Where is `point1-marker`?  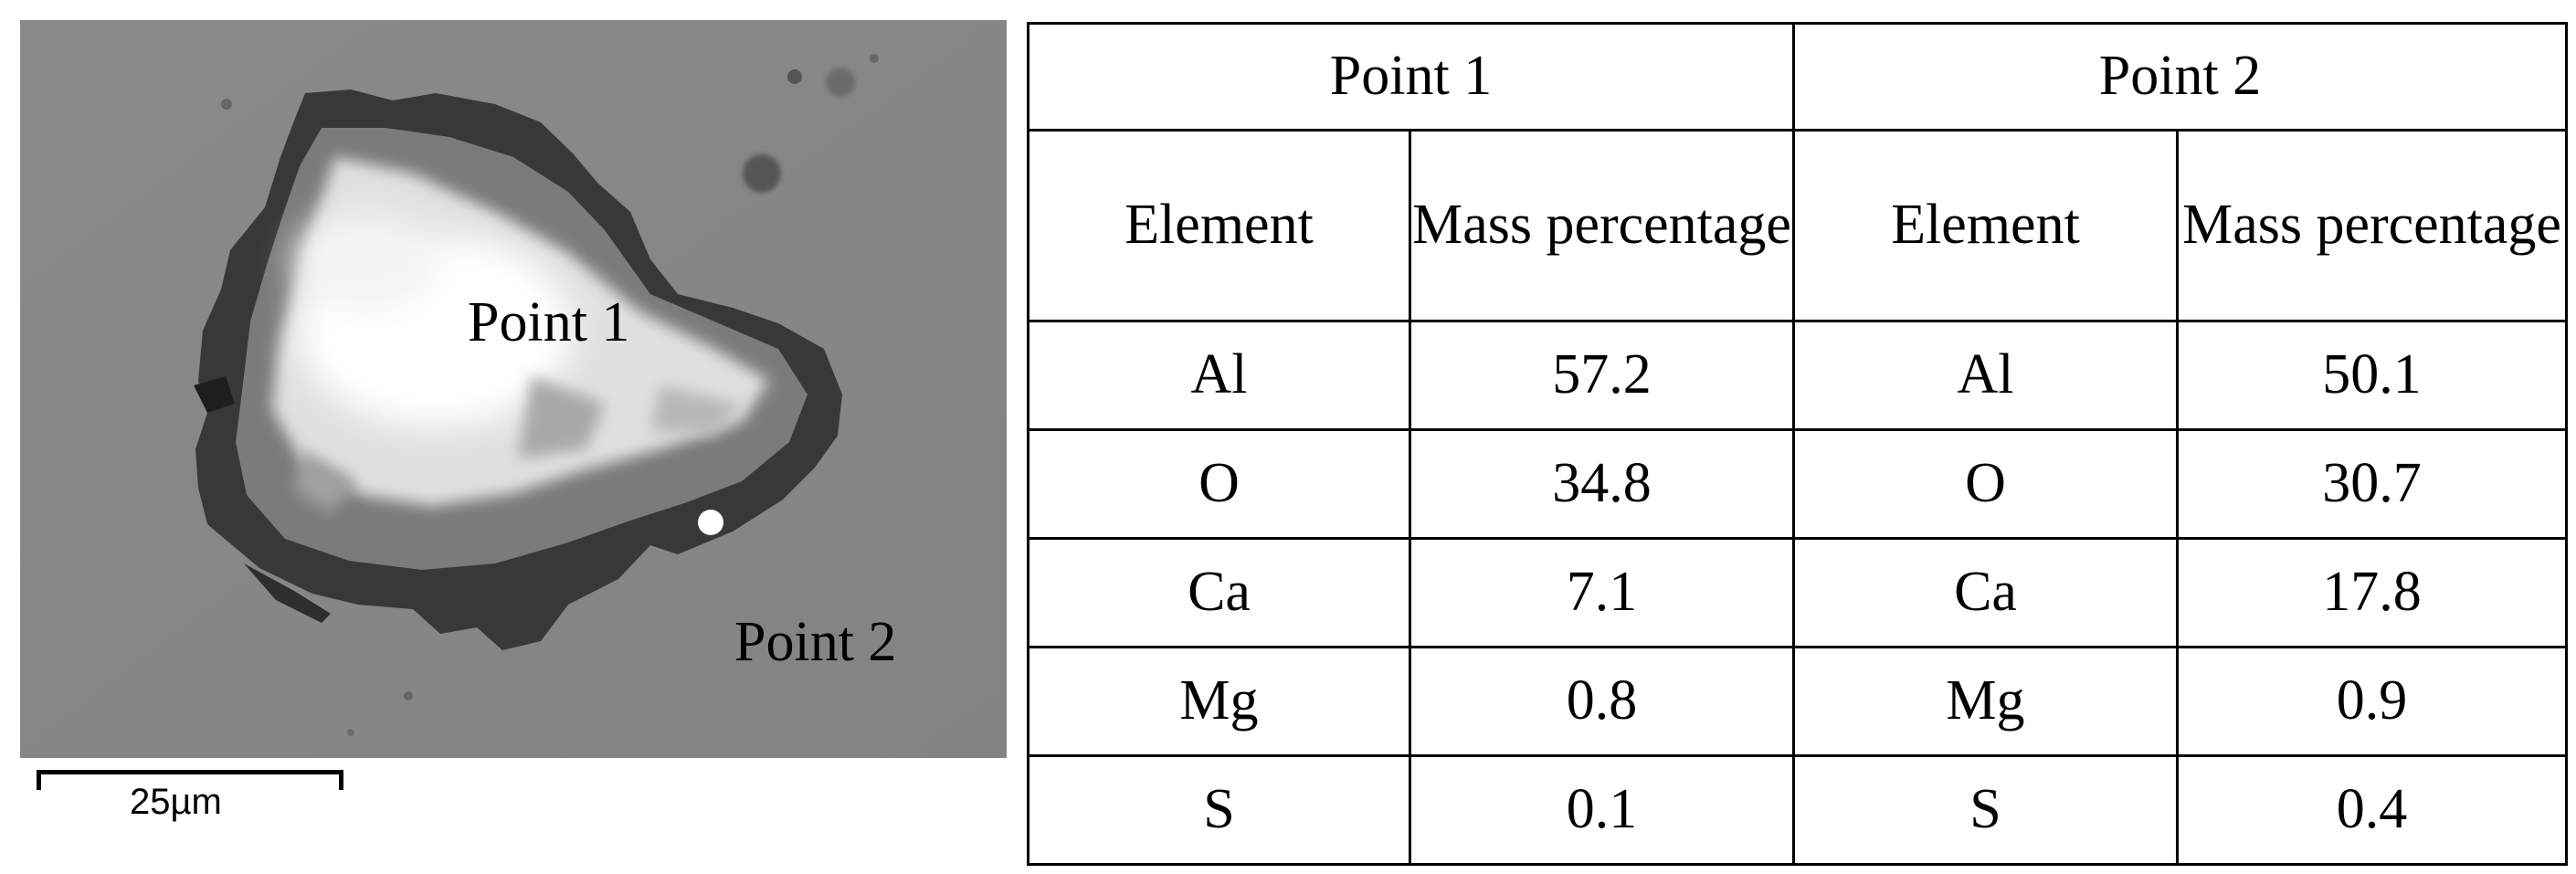
point1-marker is located at coordinates (447, 369).